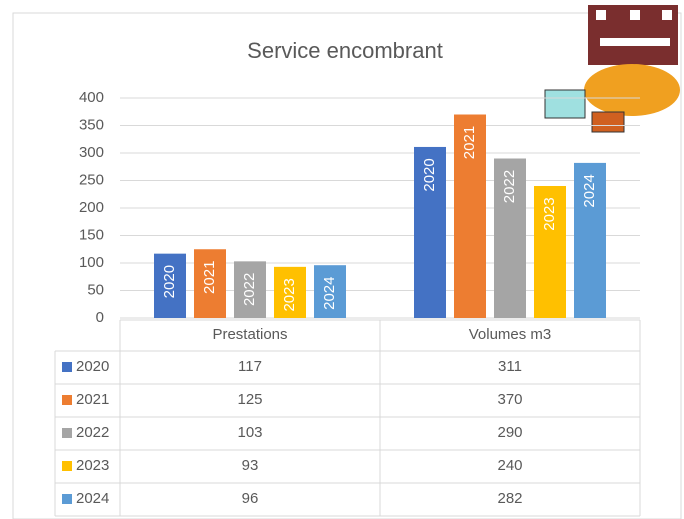 This screenshot has height=519, width=684. What do you see at coordinates (92, 498) in the screenshot?
I see `legend-label: 2024` at bounding box center [92, 498].